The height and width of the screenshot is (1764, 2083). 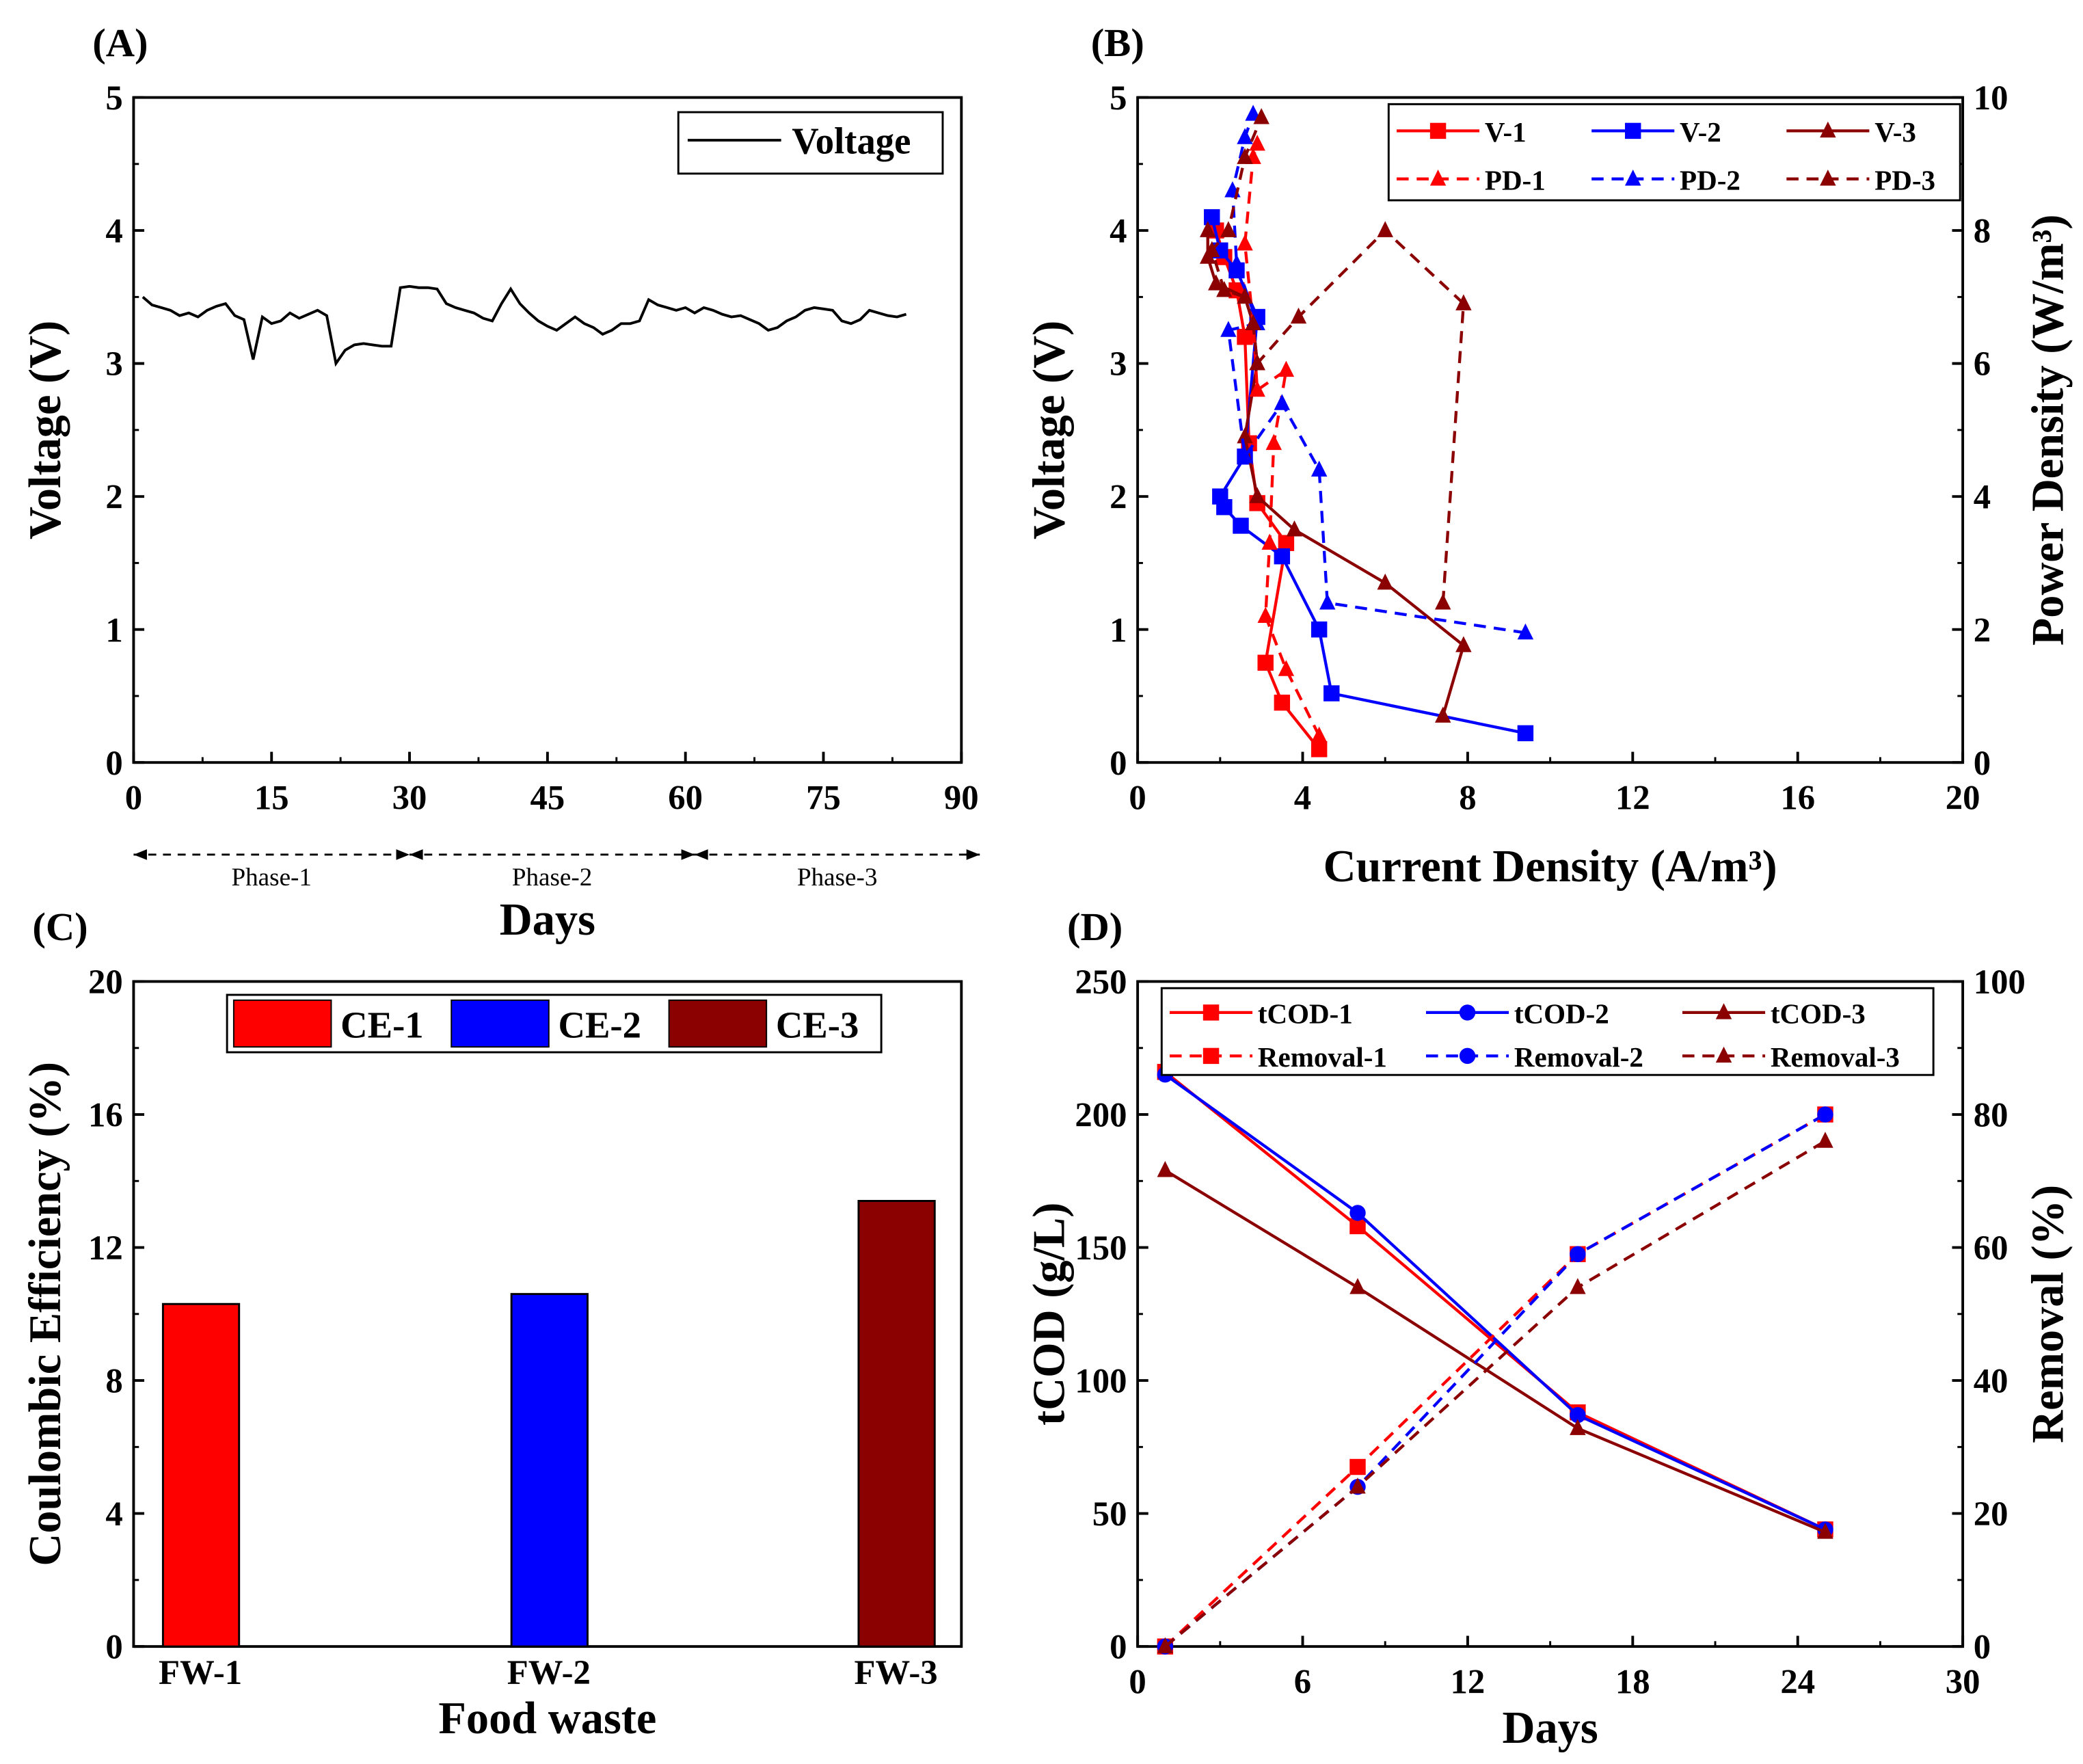 I want to click on x-tick-label: 16, so click(x=1797, y=798).